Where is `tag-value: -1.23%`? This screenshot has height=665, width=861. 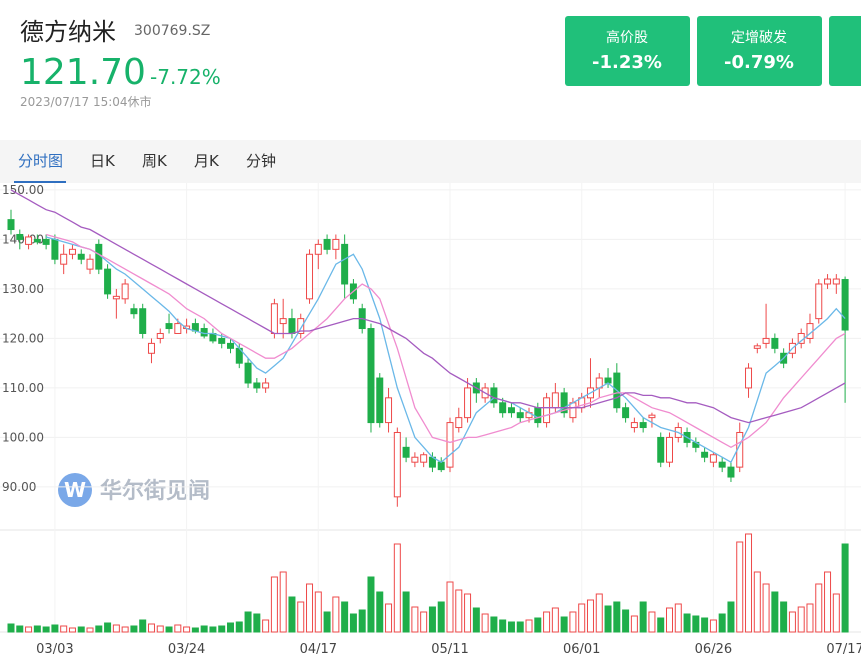 tag-value: -1.23% is located at coordinates (627, 62).